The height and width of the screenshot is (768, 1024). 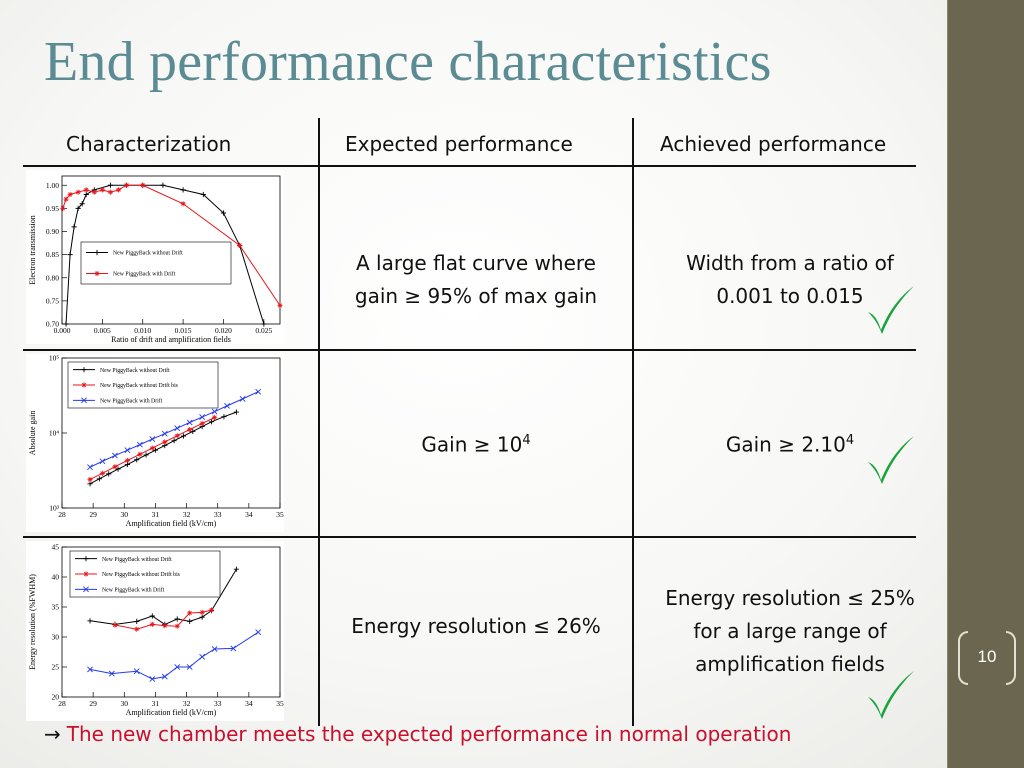 I want to click on row3-achieved-line2: for a large range of, so click(x=790, y=631).